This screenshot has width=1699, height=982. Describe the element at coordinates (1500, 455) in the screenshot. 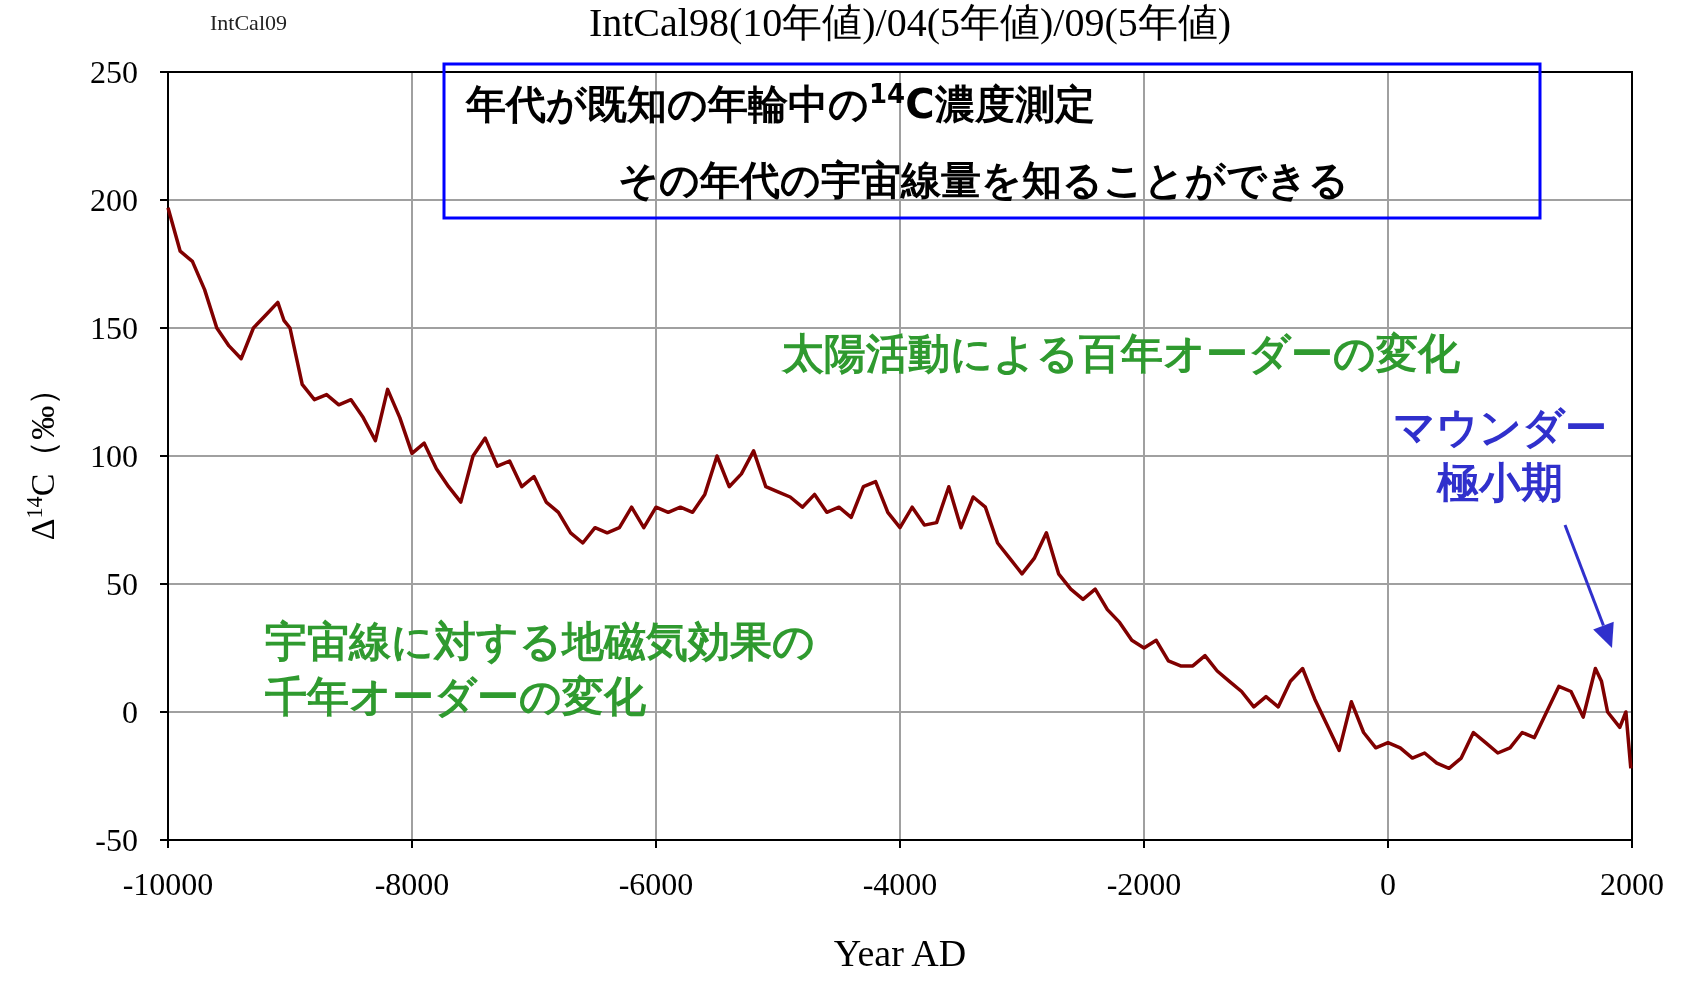

I see `annotation: マウンダー極小期` at that location.